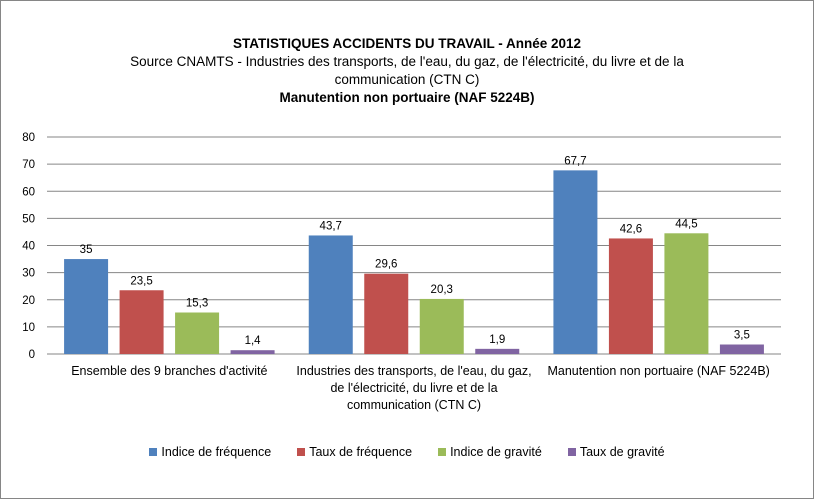 Image resolution: width=814 pixels, height=499 pixels. I want to click on y-tick-label: 0, so click(32, 355).